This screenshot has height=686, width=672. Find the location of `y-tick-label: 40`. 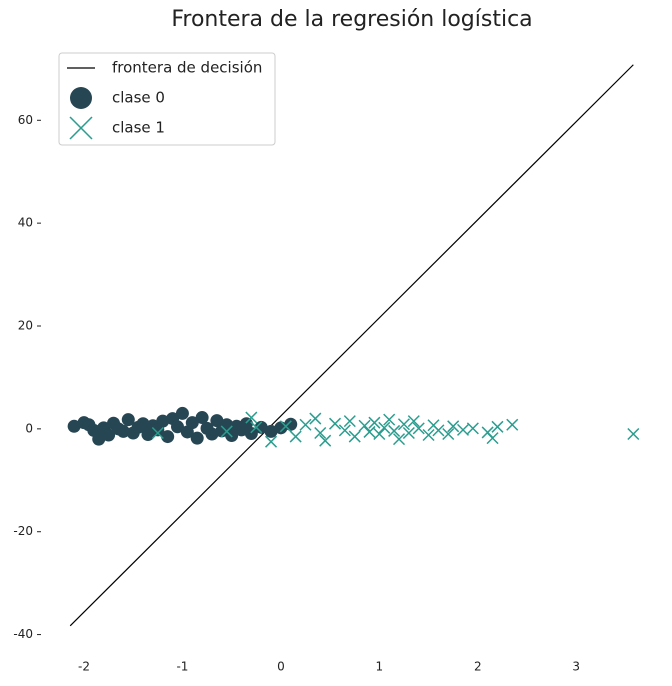

y-tick-label: 40 is located at coordinates (25, 223).